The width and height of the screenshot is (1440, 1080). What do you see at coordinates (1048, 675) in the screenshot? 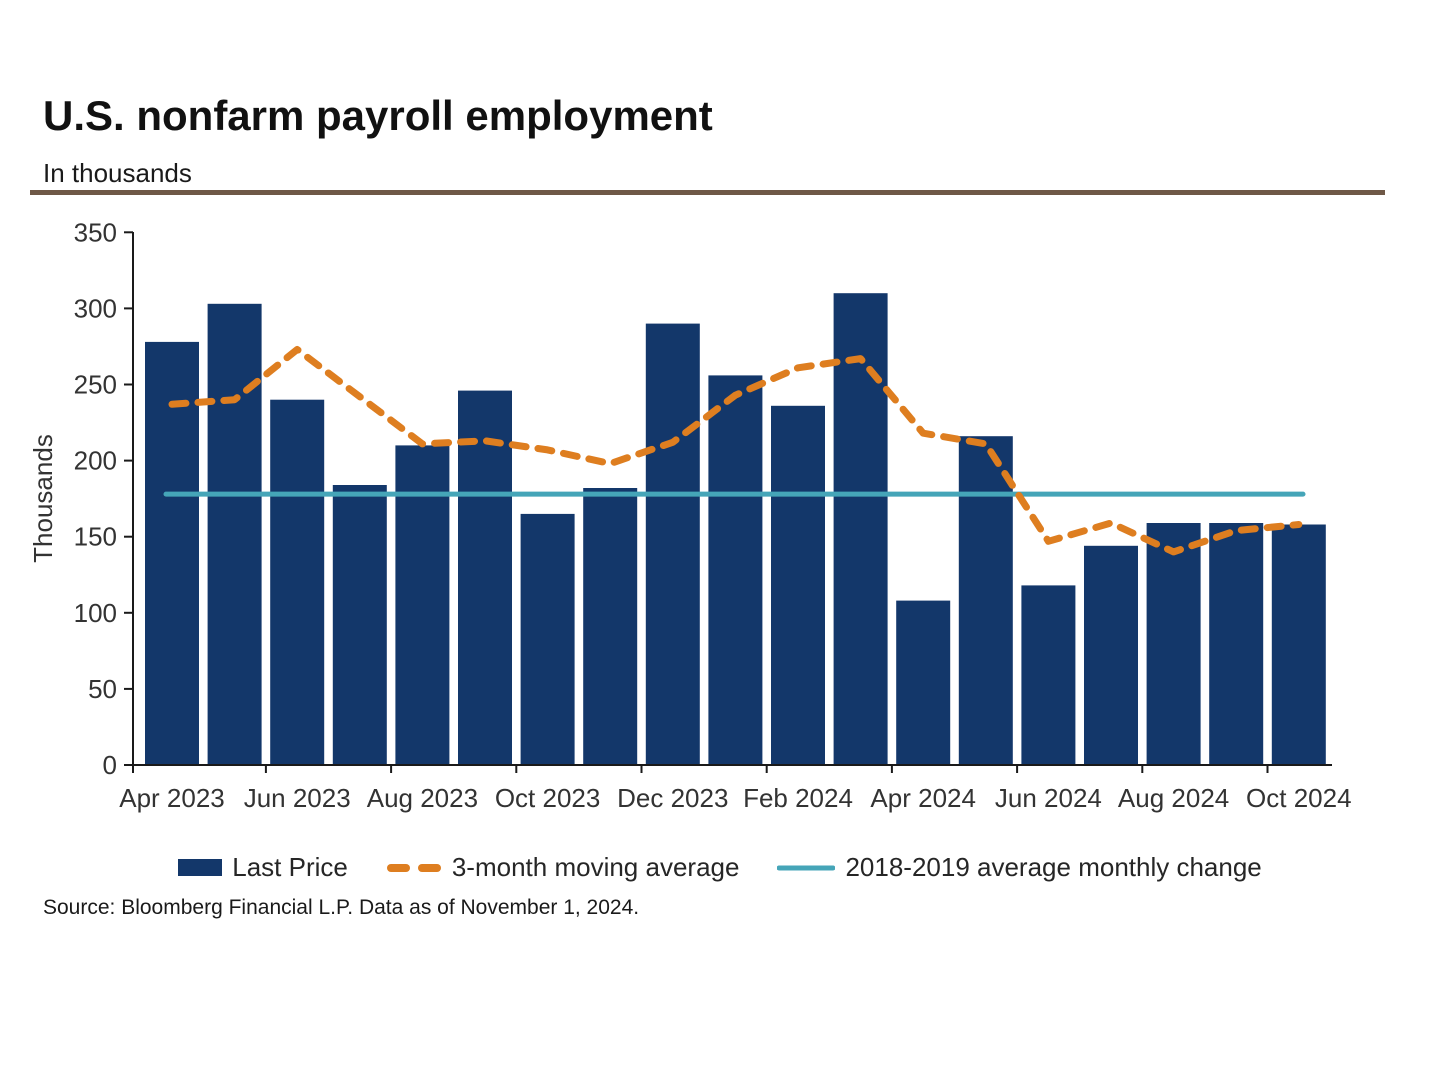
I see `bar-jun-2024` at bounding box center [1048, 675].